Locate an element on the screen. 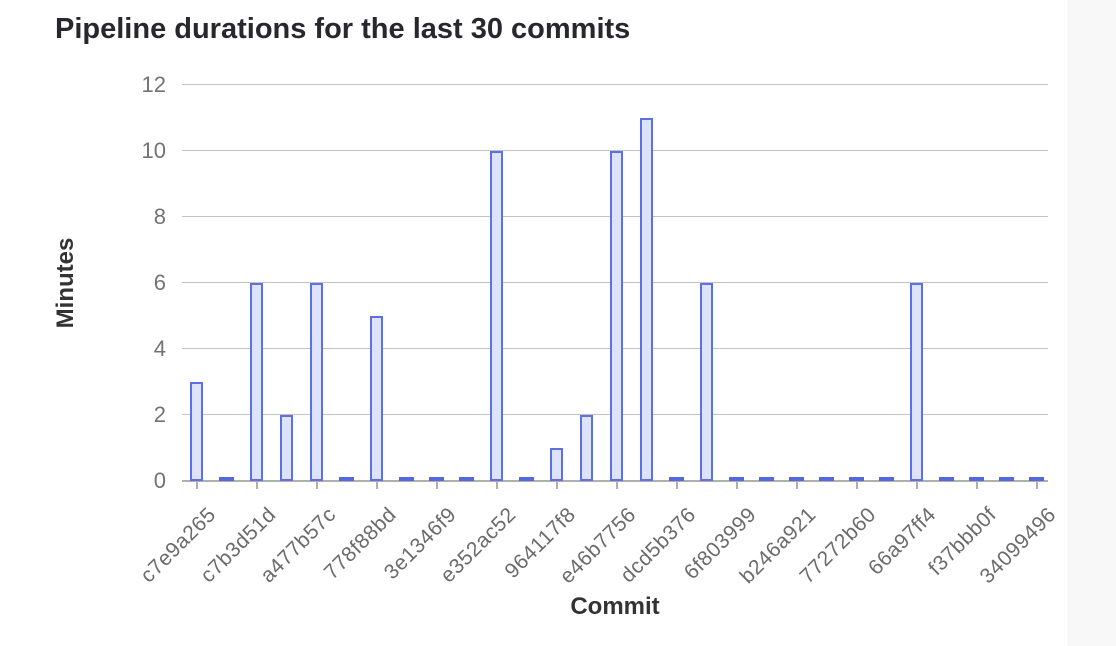  y-tick-label: 6 is located at coordinates (159, 282).